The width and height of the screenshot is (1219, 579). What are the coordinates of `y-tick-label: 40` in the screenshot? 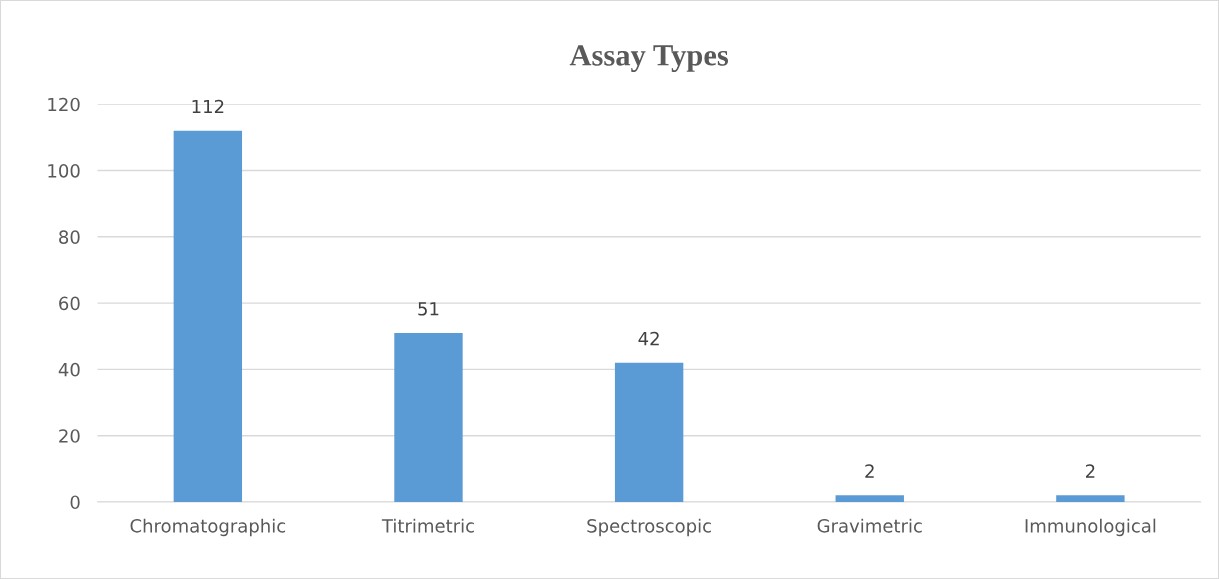 It's located at (69, 369).